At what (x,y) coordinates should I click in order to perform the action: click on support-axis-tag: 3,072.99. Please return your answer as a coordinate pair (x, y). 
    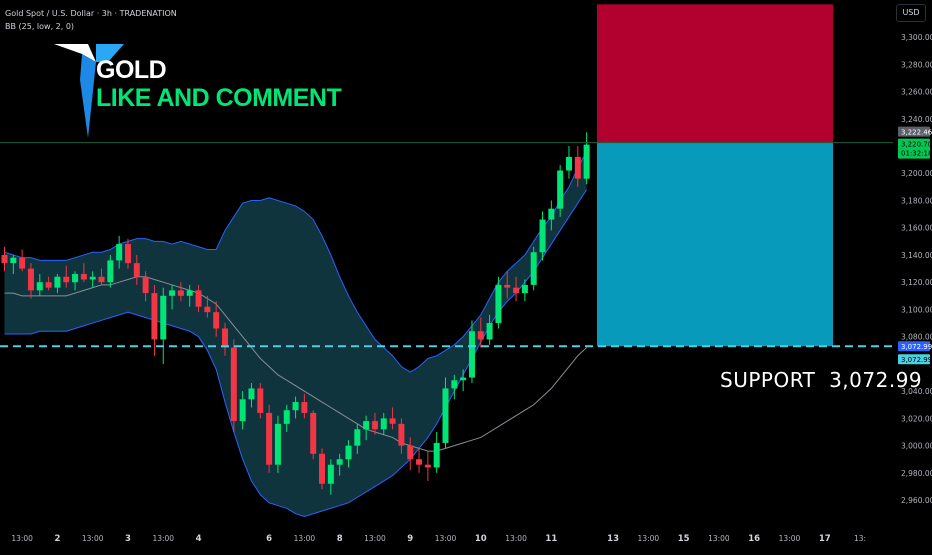
    Looking at the image, I should click on (915, 359).